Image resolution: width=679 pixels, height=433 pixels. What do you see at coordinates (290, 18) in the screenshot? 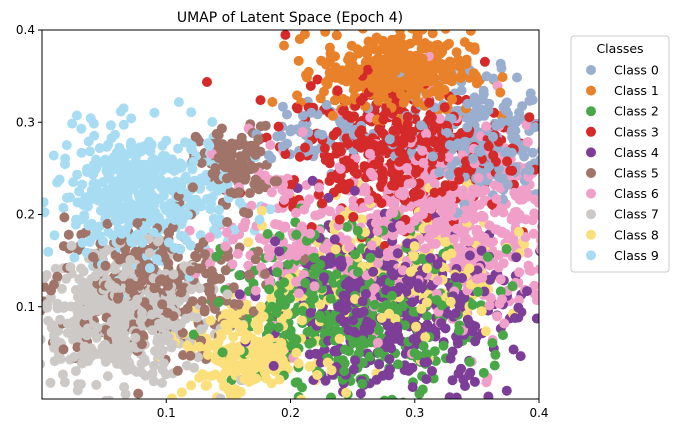
I see `chart-title: UMAP of Latent Space (Epoch 4)` at bounding box center [290, 18].